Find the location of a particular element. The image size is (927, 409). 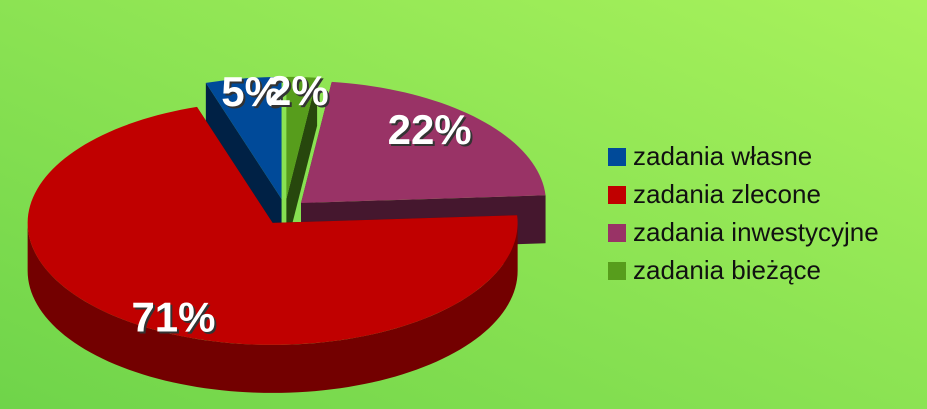

data-label: 5% is located at coordinates (251, 91).